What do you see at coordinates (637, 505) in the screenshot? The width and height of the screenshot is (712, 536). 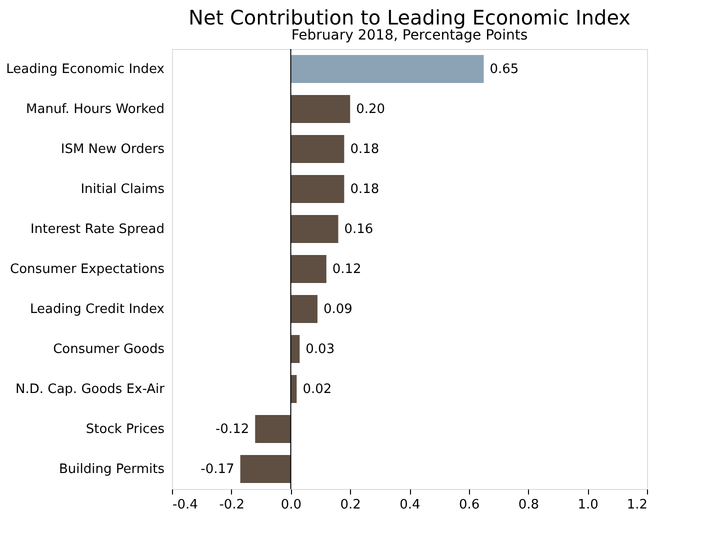 I see `x-tick-label: 1.2` at bounding box center [637, 505].